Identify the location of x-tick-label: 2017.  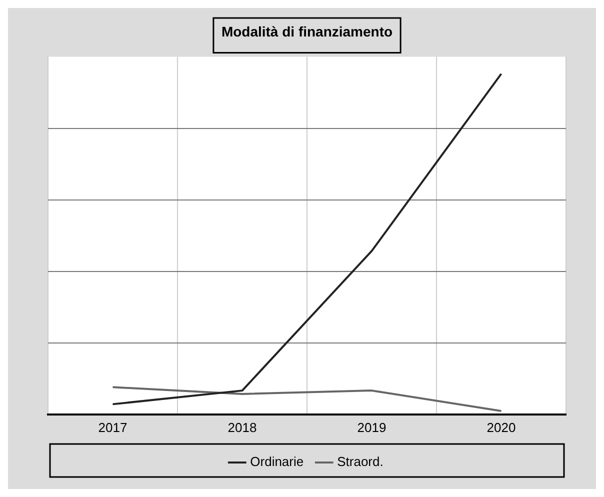
(113, 427).